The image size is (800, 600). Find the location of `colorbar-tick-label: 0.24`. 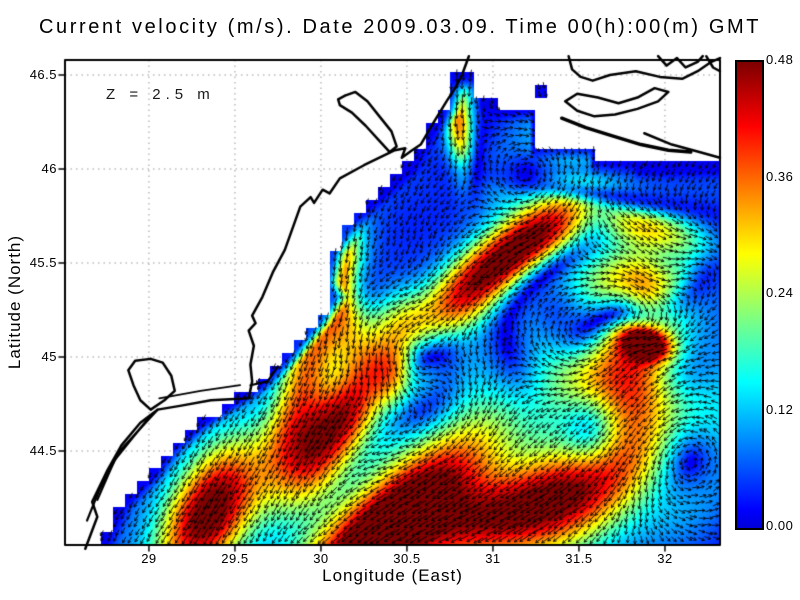

colorbar-tick-label: 0.24 is located at coordinates (780, 292).